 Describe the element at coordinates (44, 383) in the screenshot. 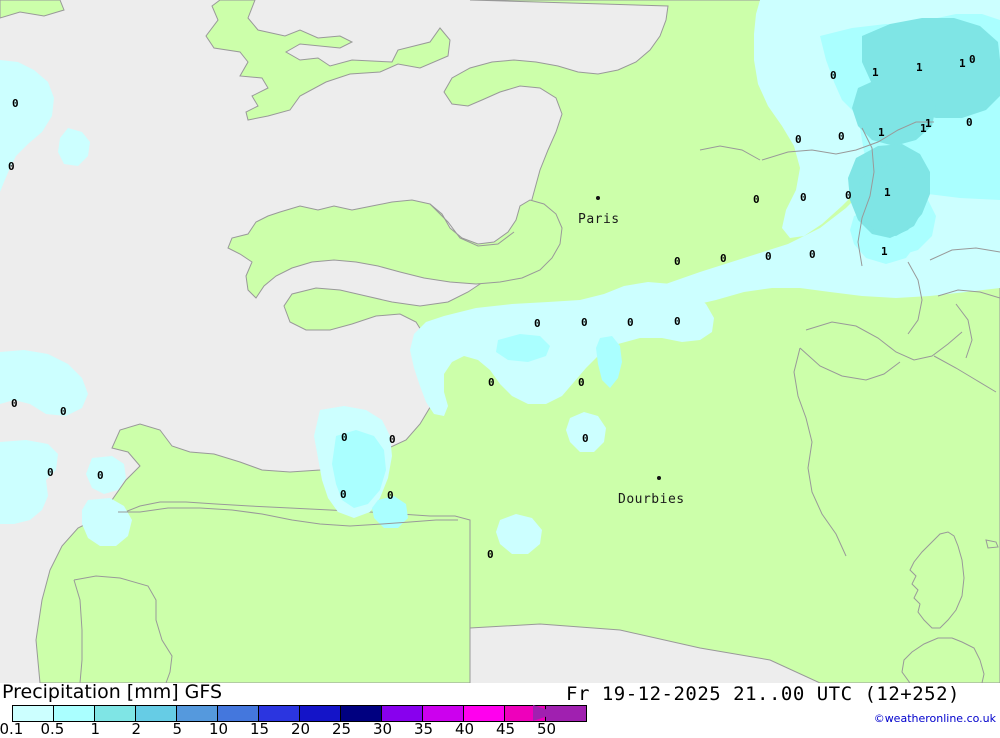

I see `precip-patch-biscay` at that location.